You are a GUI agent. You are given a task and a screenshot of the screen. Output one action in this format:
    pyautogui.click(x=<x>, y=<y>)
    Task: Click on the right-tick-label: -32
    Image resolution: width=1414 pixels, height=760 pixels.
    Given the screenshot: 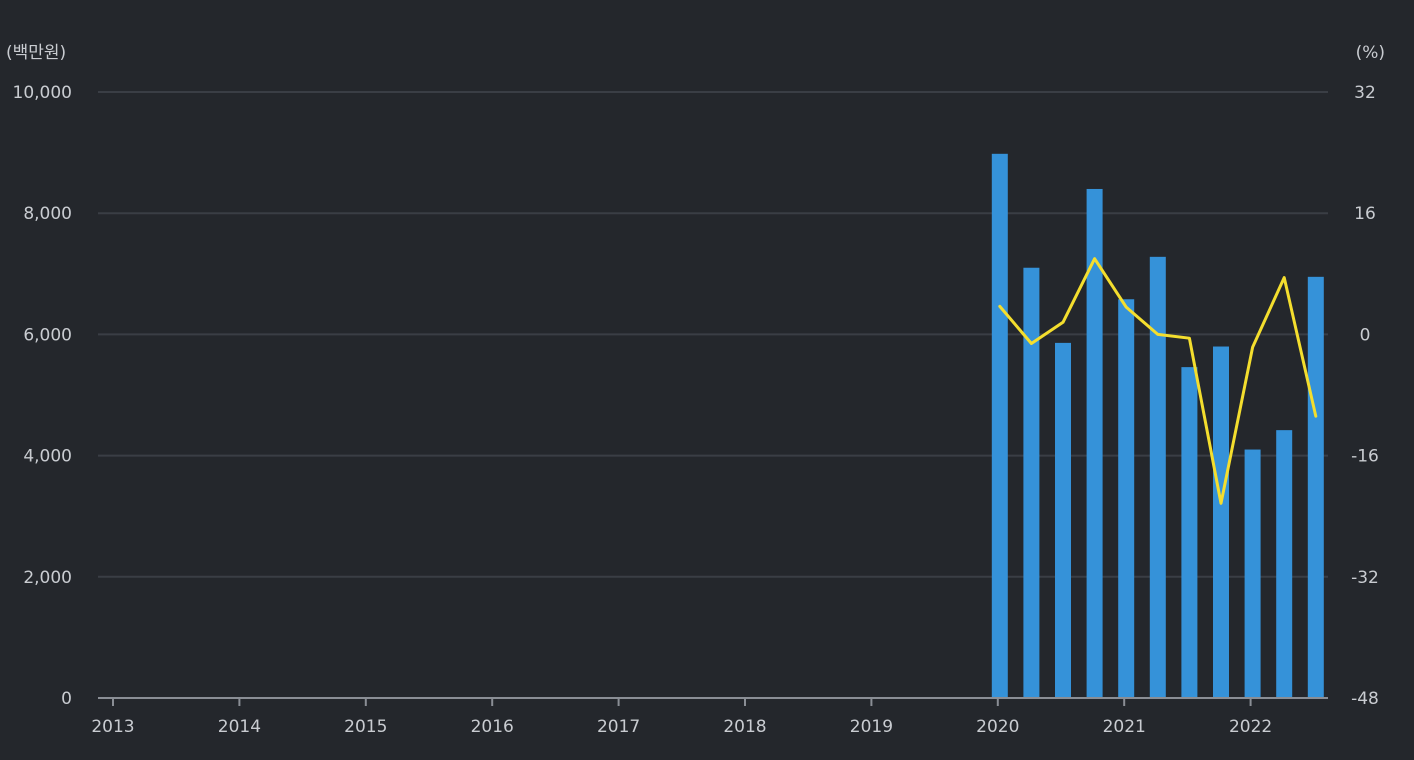 What is the action you would take?
    pyautogui.click(x=1365, y=578)
    